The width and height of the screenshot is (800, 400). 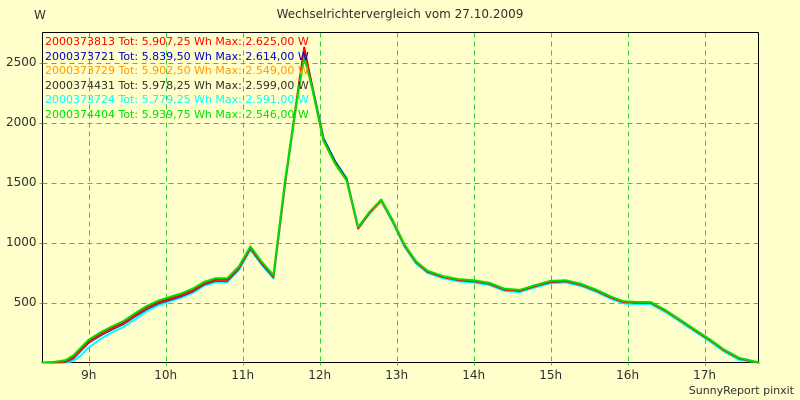 I want to click on y-tick-label: 500, so click(x=25, y=301).